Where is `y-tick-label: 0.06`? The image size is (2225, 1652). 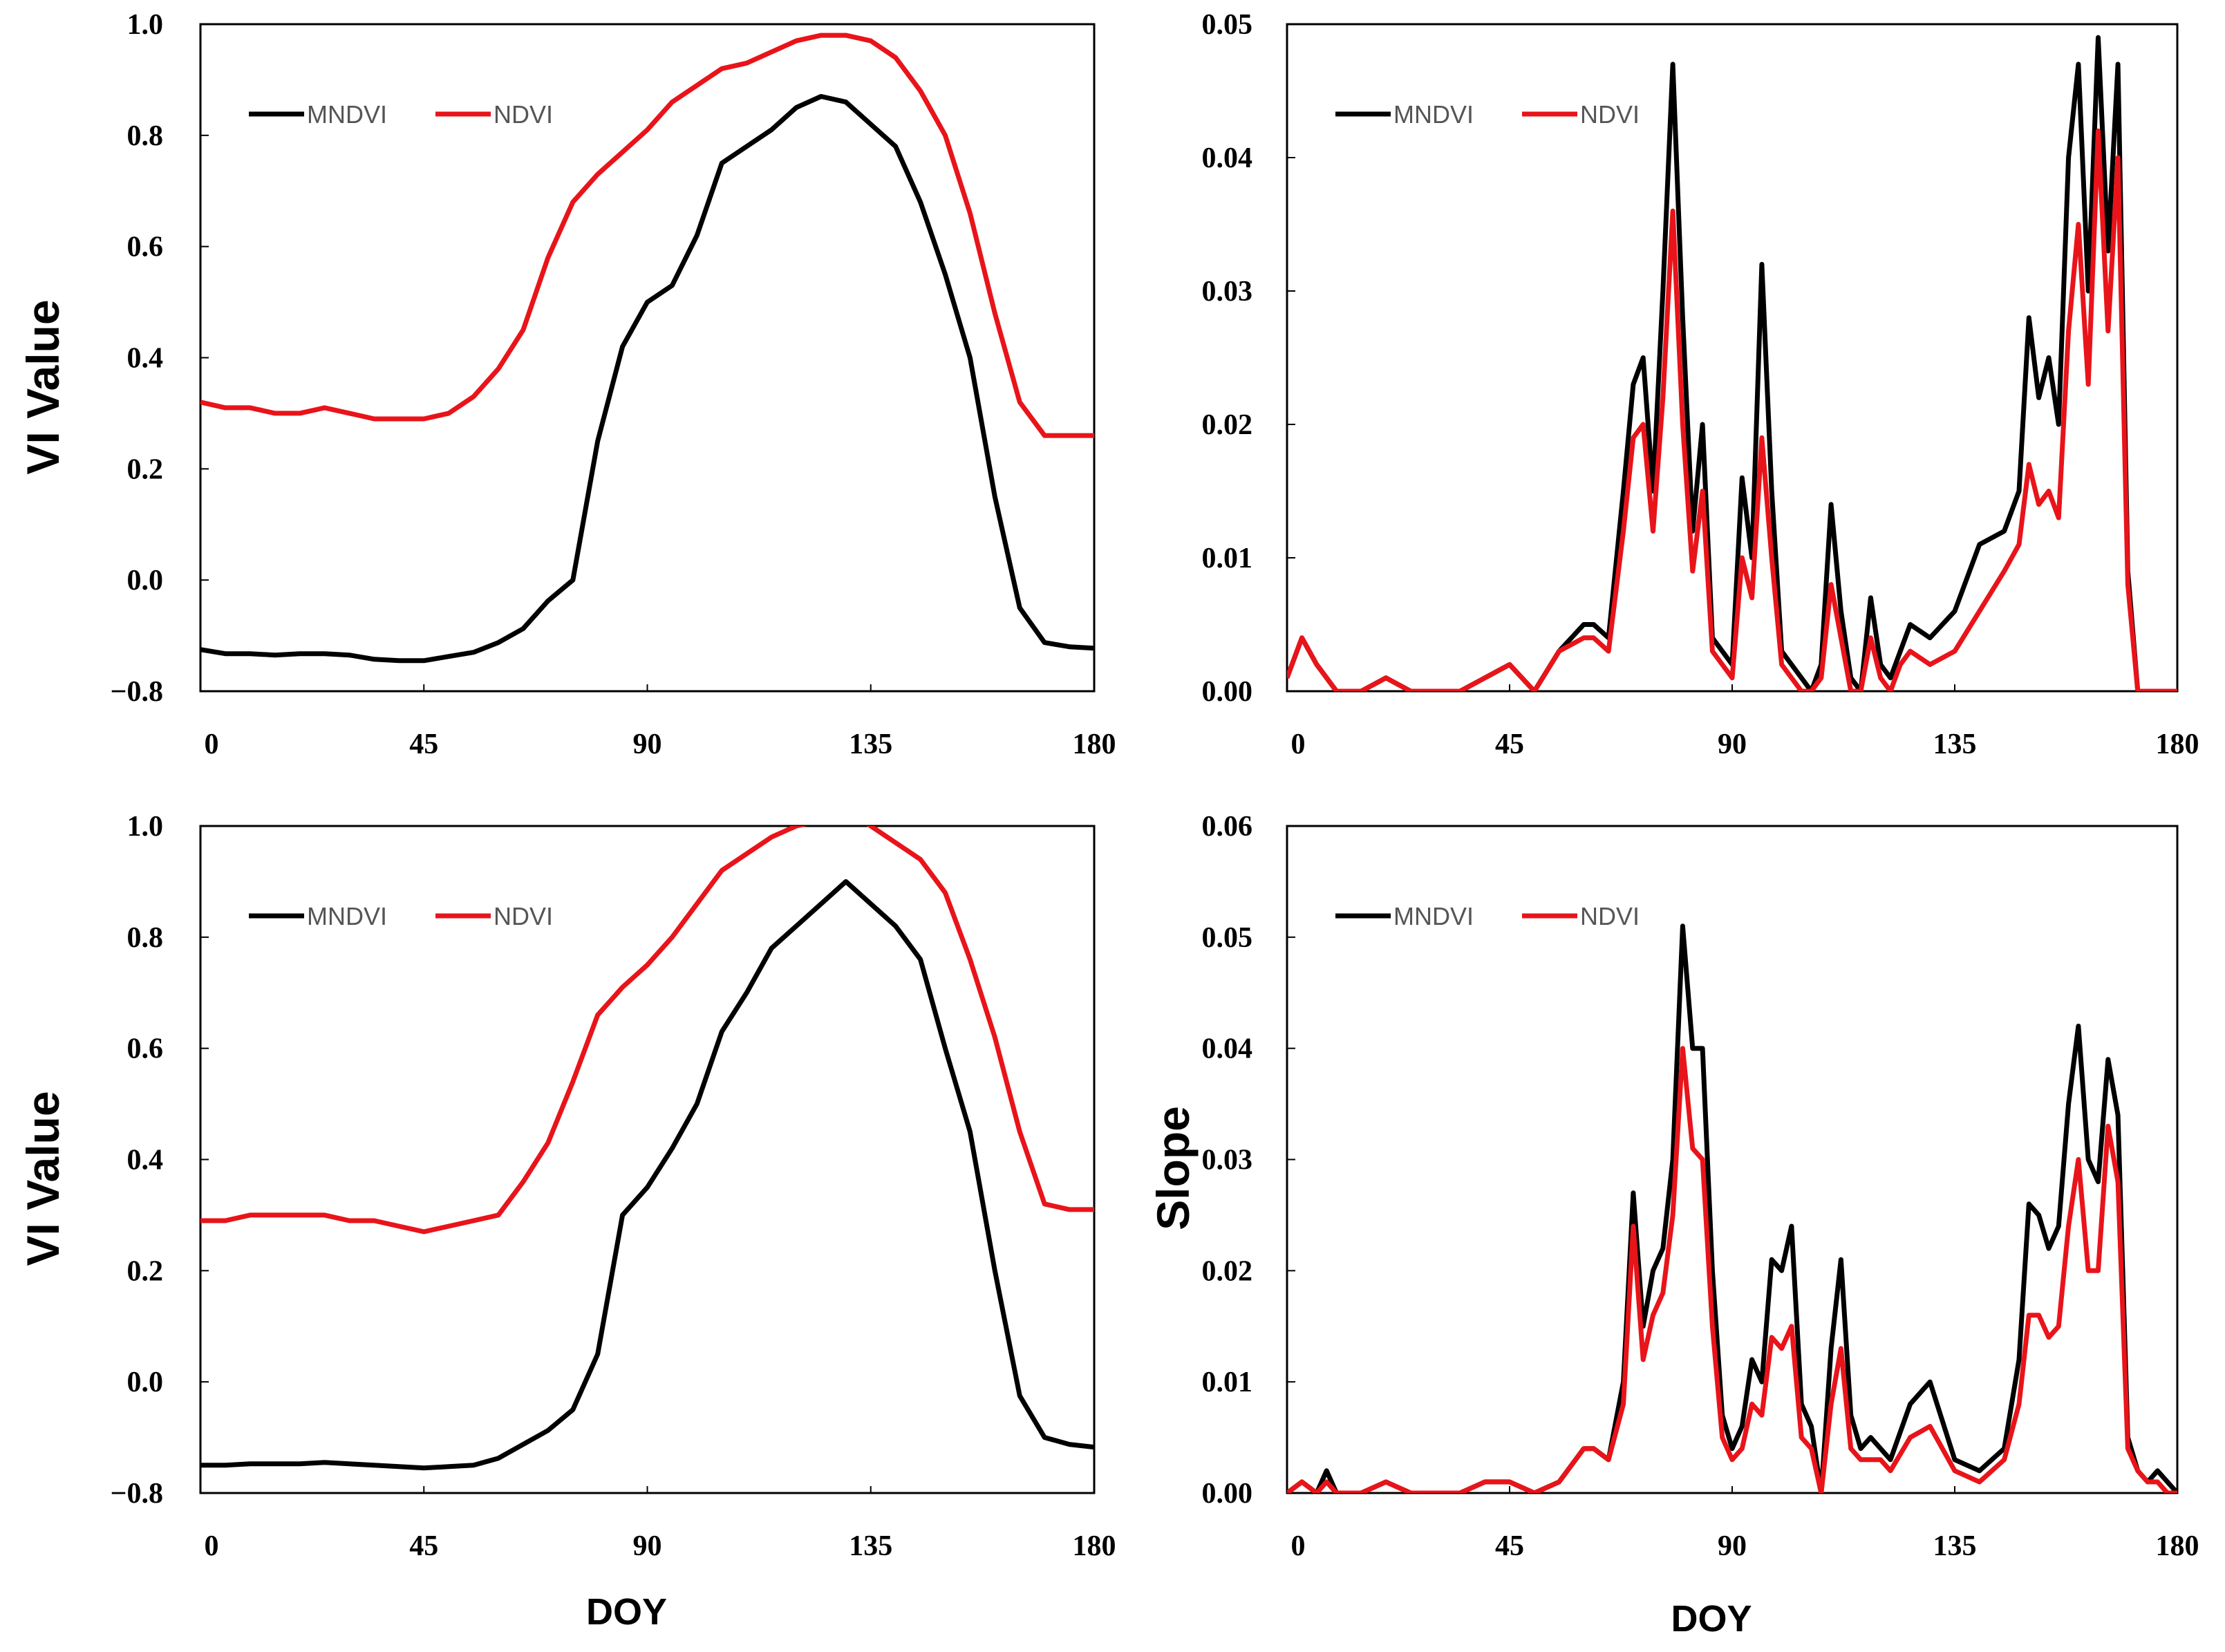 y-tick-label: 0.06 is located at coordinates (1227, 827).